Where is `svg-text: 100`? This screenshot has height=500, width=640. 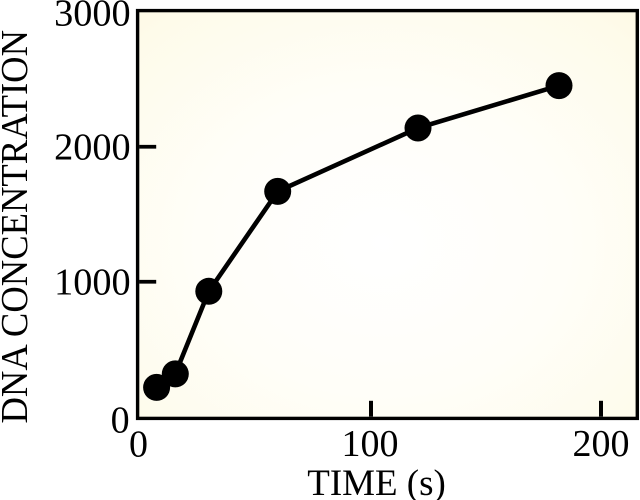 svg-text: 100 is located at coordinates (370, 444).